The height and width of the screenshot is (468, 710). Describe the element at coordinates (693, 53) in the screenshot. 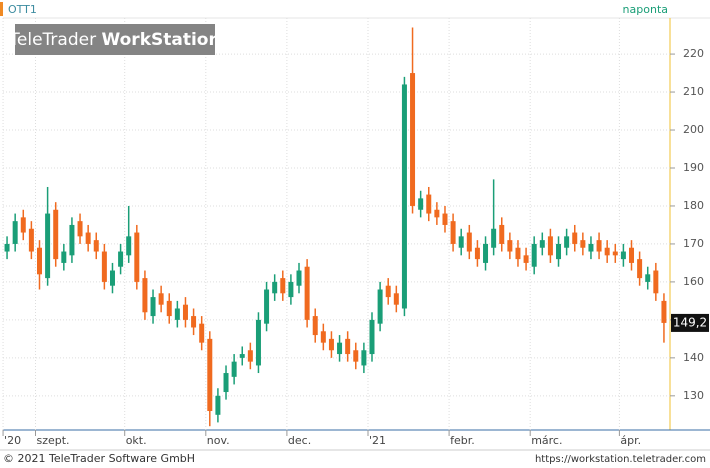

I see `y-tick-label: 220` at that location.